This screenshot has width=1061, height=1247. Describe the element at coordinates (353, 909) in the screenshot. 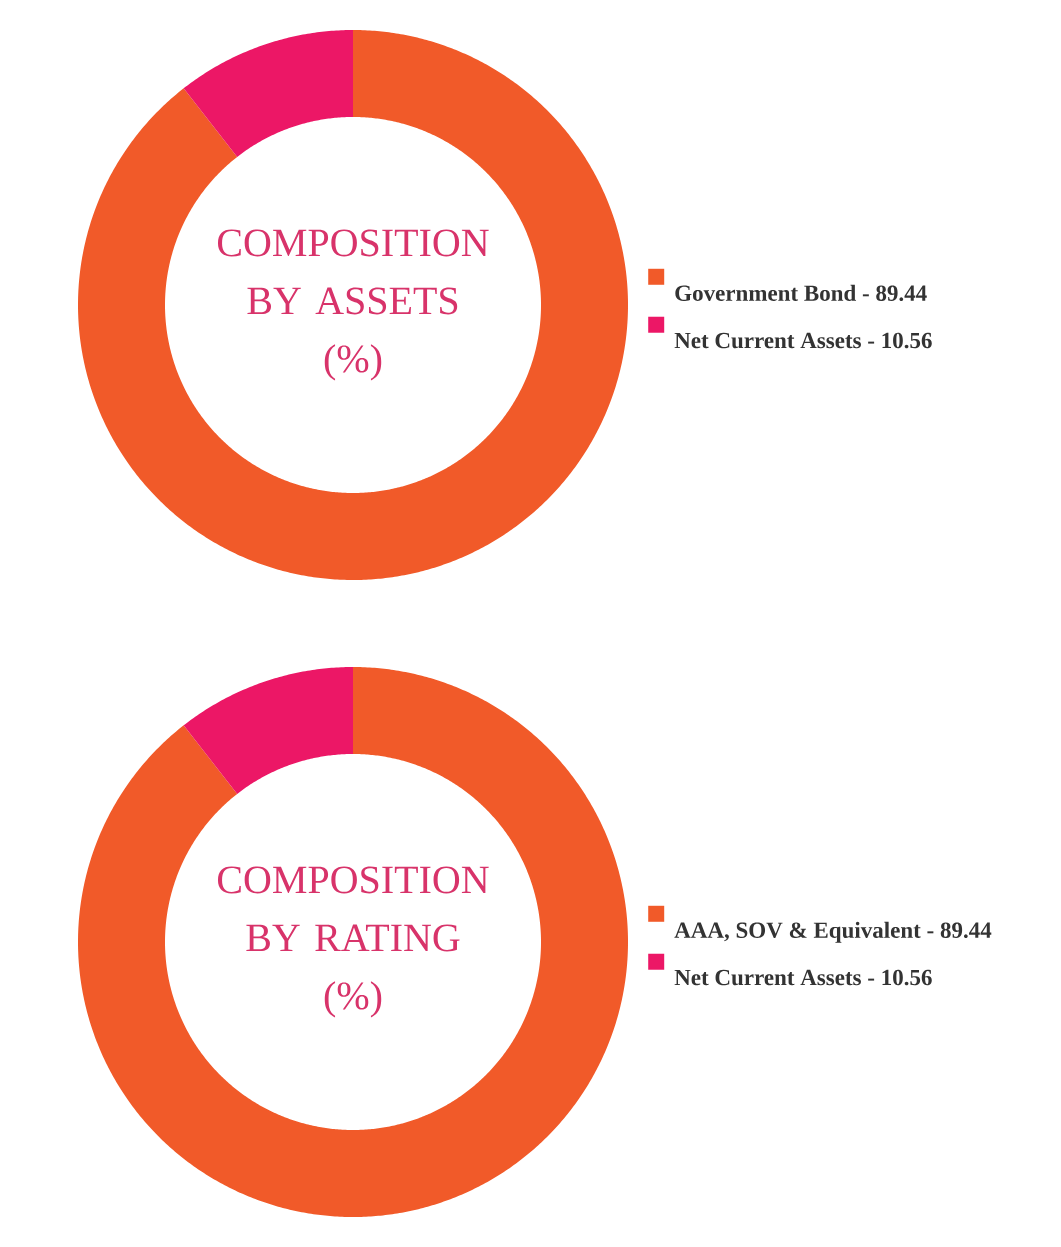

I see `text: COMPOSITION BY RATING` at that location.